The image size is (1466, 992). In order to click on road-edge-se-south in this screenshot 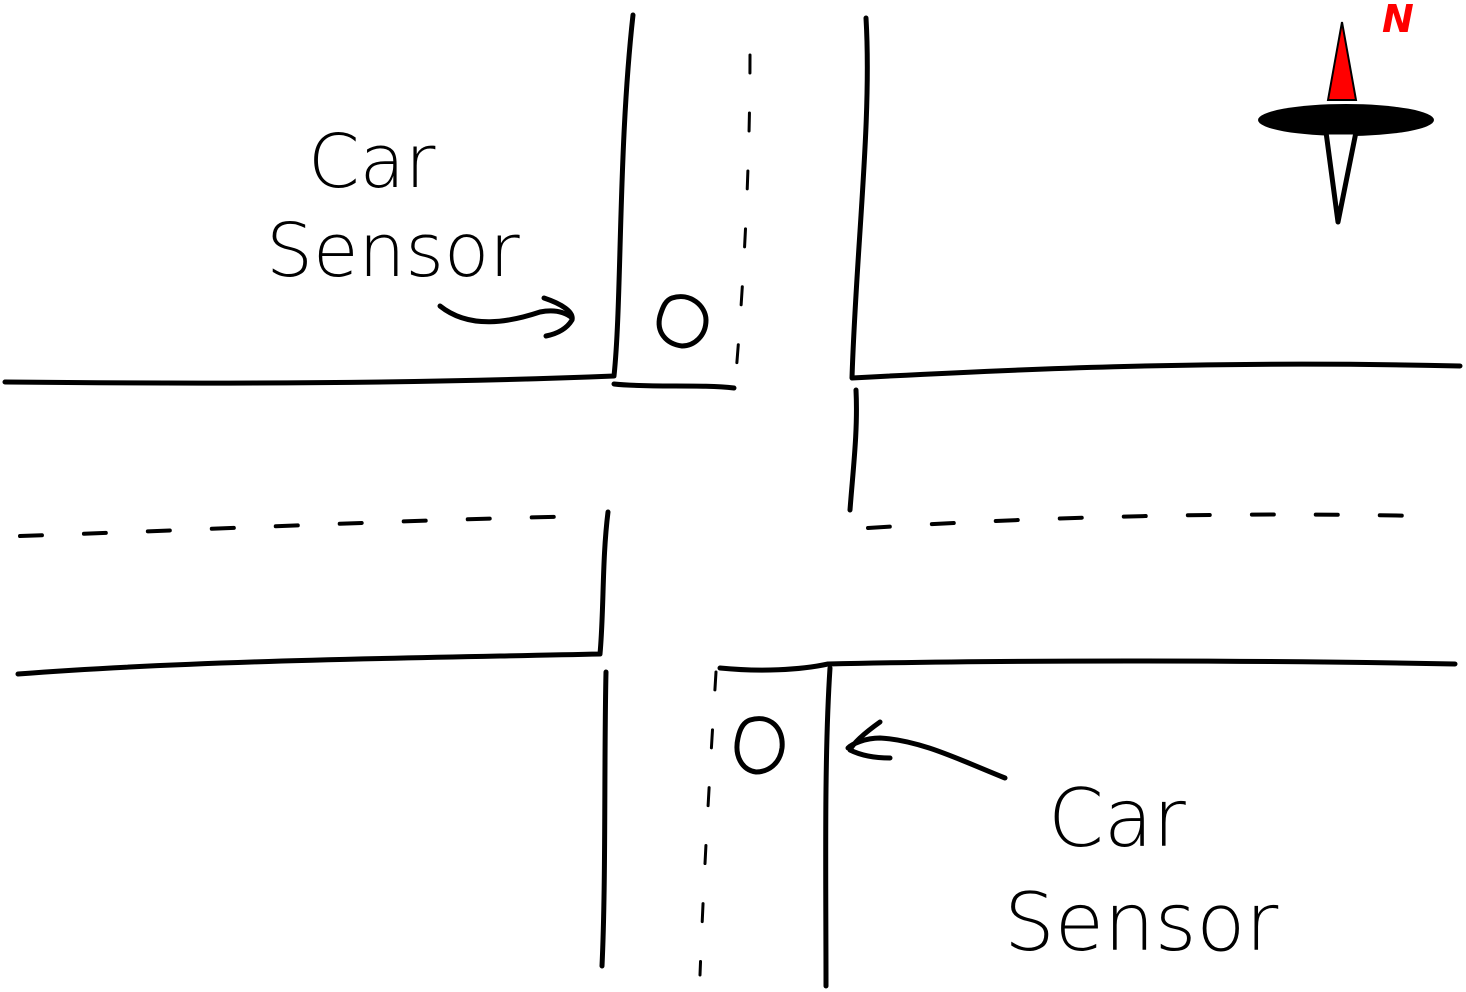, I will do `click(828, 827)`.